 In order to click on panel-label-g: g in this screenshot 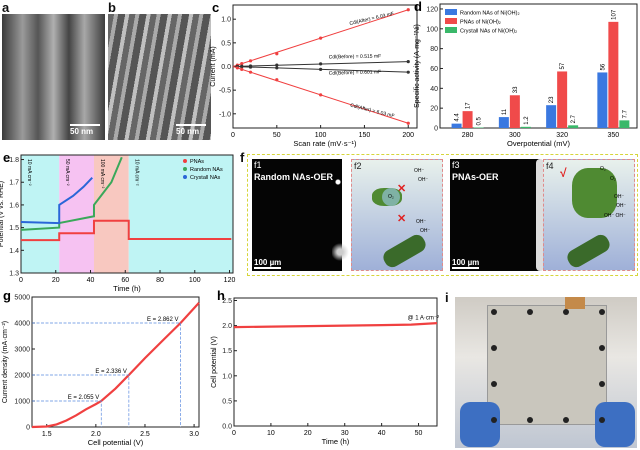, I will do `click(7, 295)`.